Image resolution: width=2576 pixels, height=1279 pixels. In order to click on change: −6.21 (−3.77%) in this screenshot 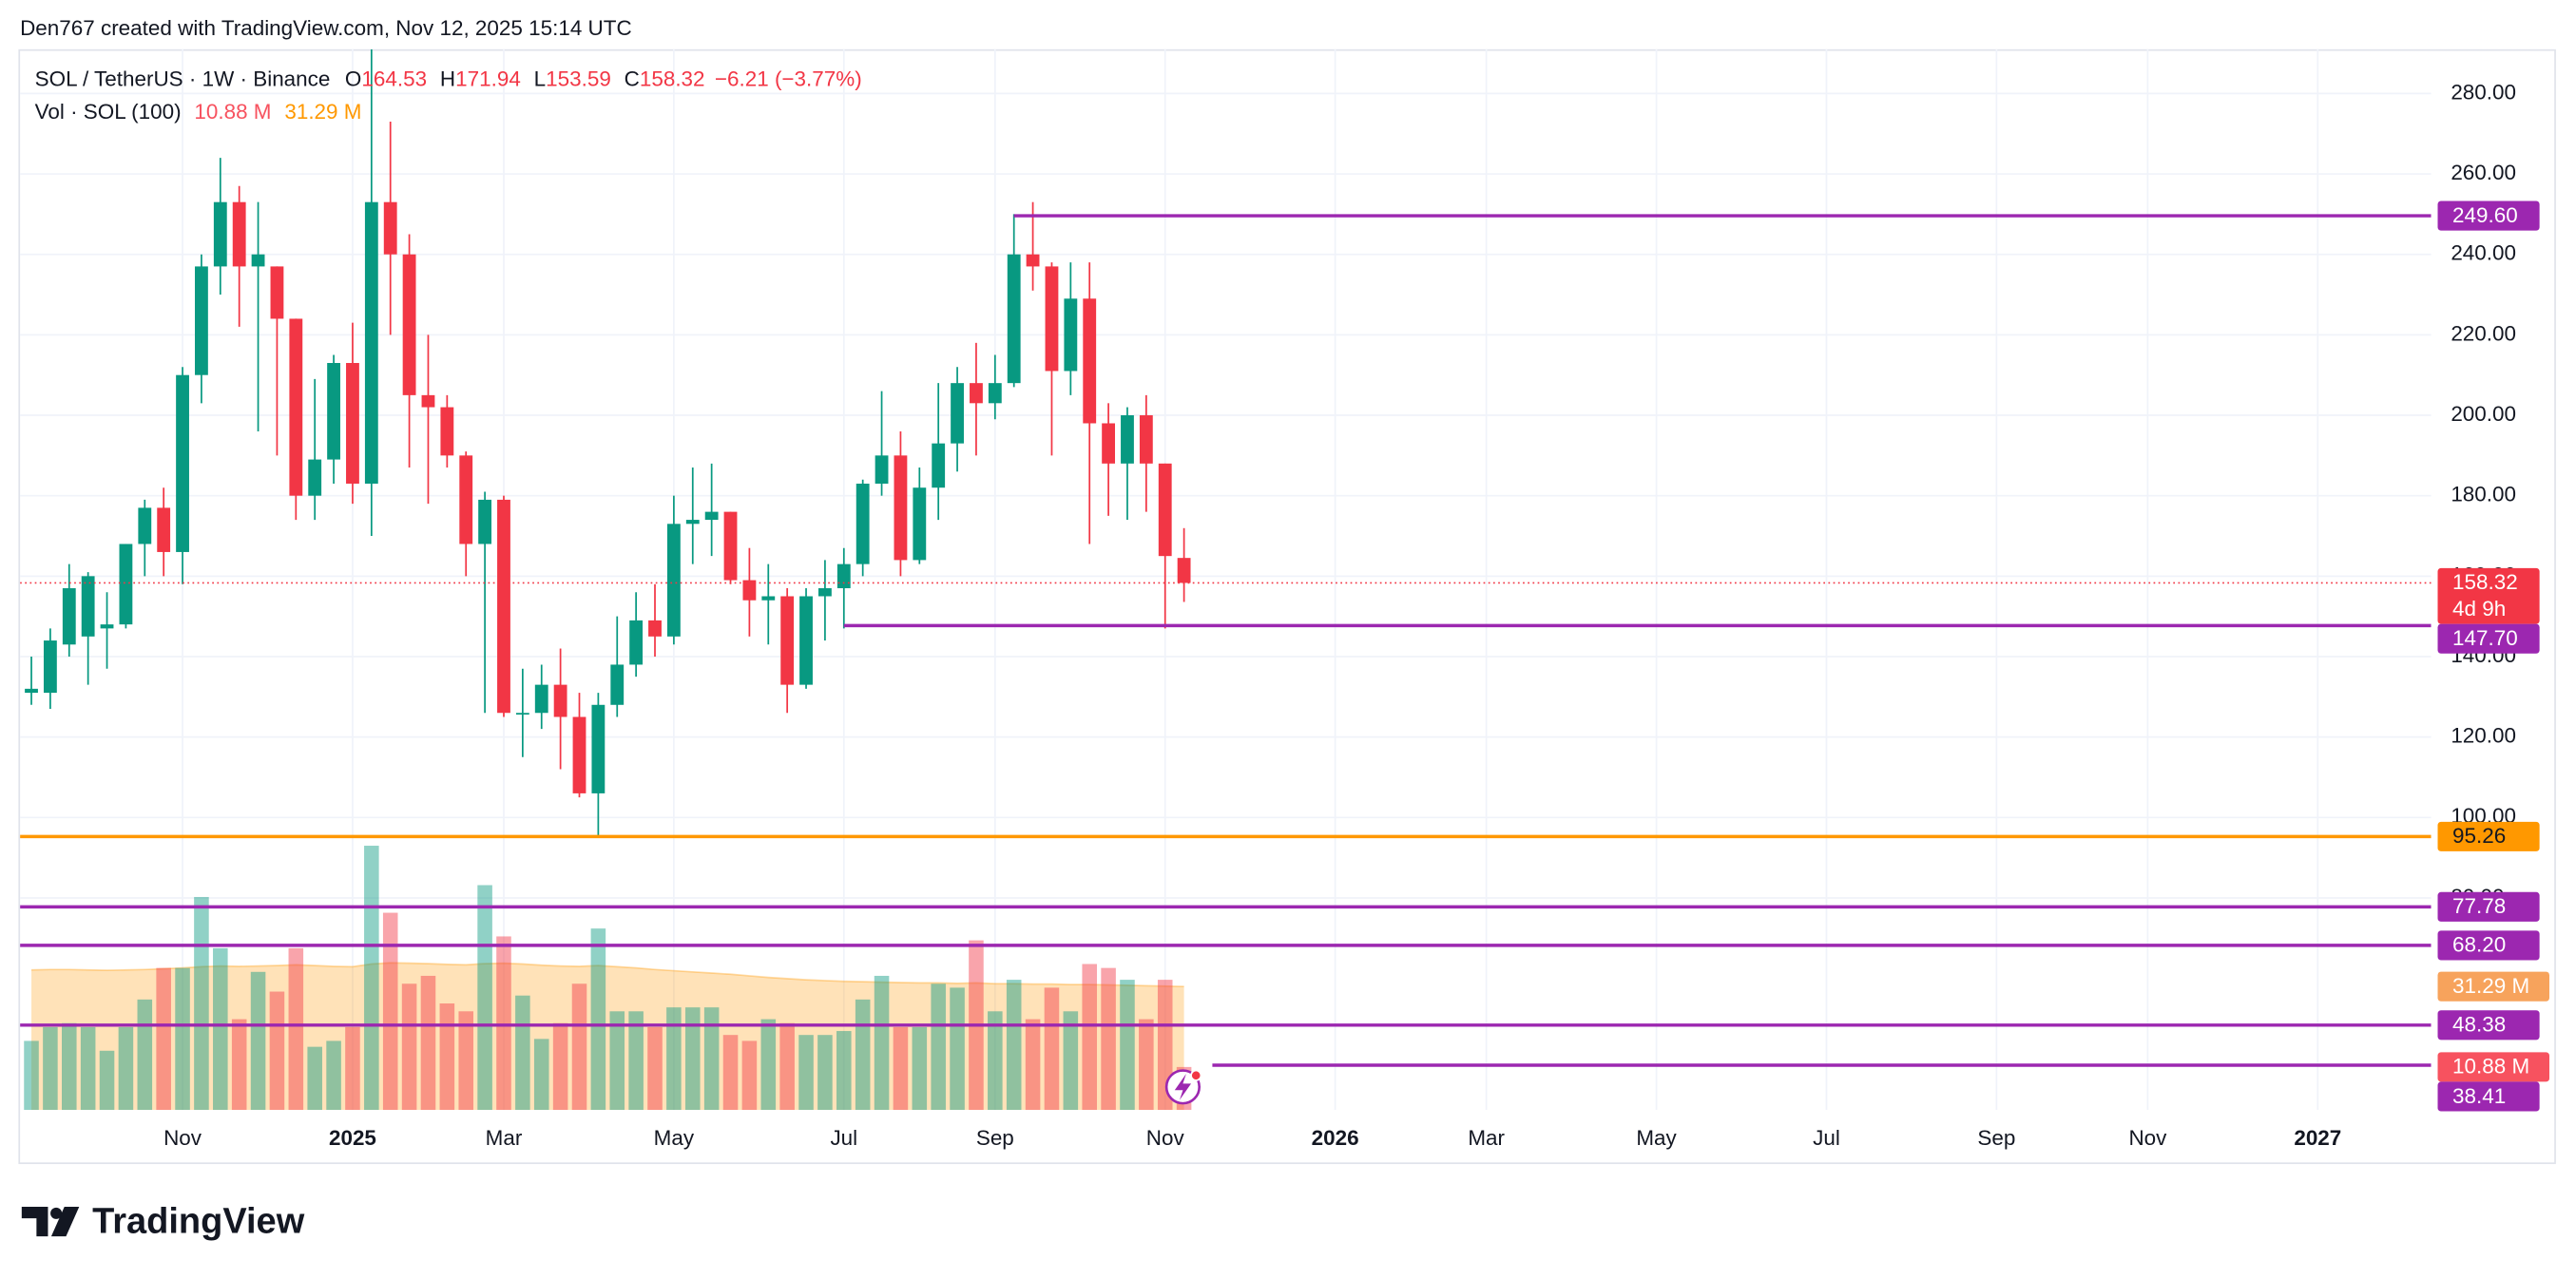, I will do `click(788, 79)`.